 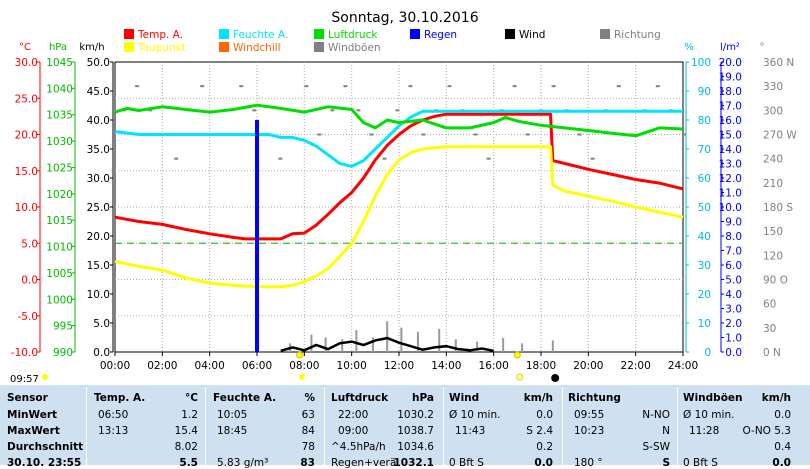 I want to click on series-feuchte-a, so click(x=398, y=138).